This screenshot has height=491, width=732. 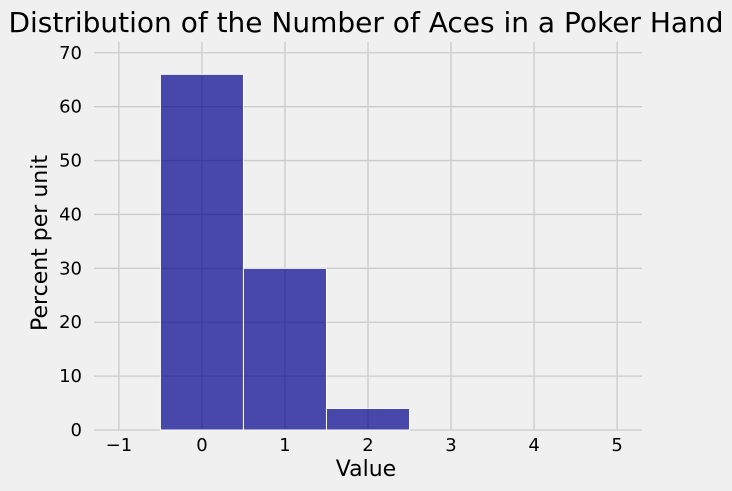 I want to click on x-tick-label: 1, so click(x=284, y=445).